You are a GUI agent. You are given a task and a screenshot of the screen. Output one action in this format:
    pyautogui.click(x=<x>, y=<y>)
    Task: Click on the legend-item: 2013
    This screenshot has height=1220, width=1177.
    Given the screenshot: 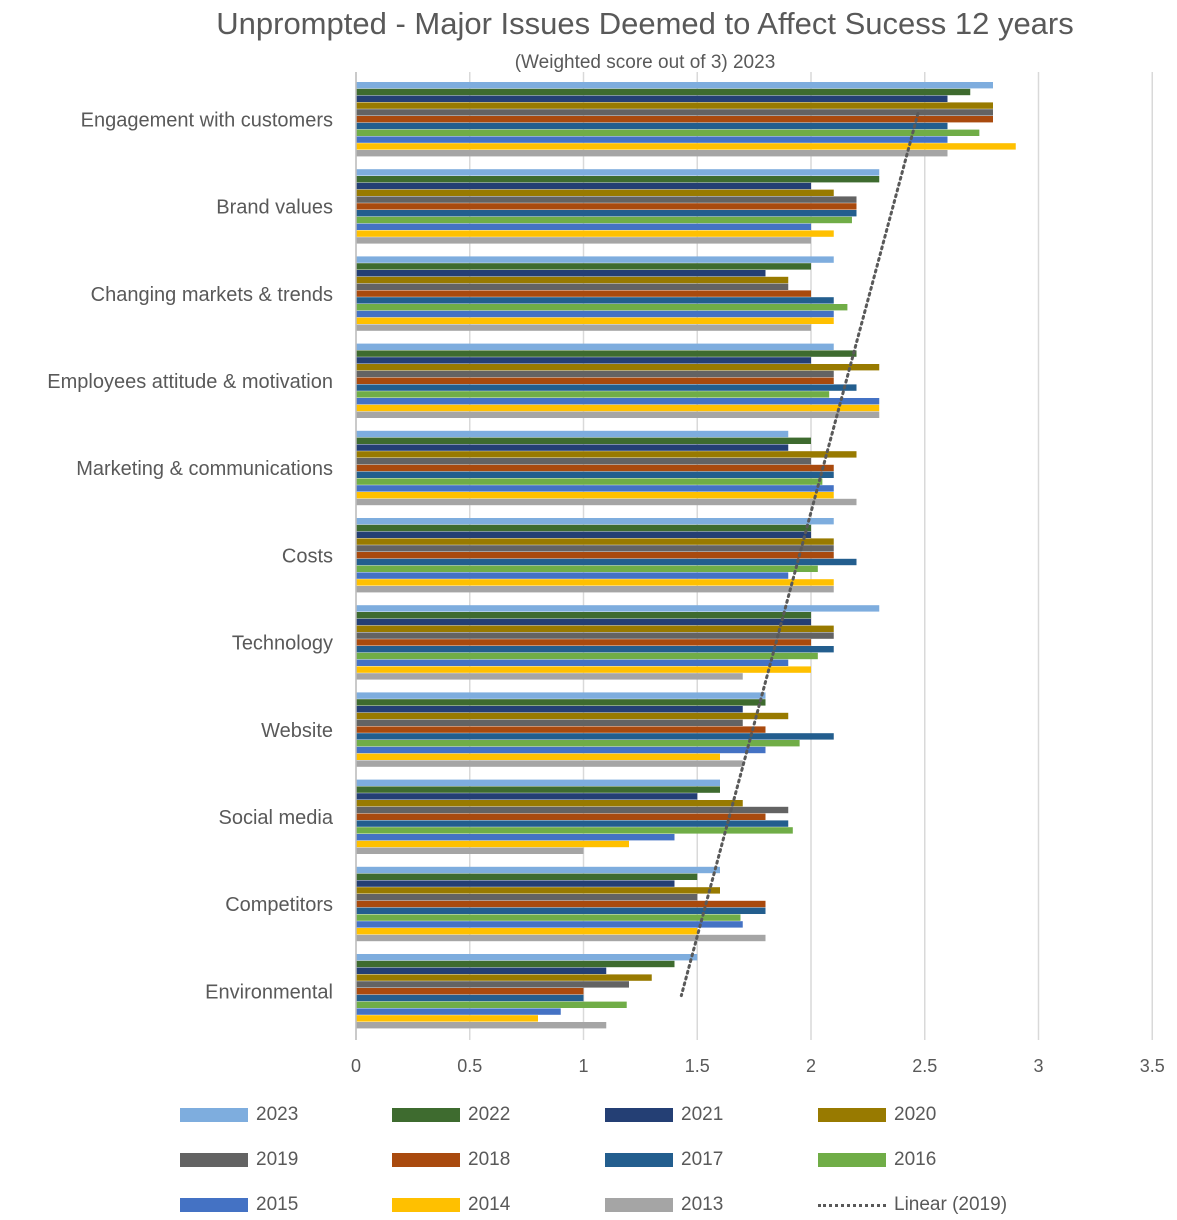 What is the action you would take?
    pyautogui.click(x=664, y=1205)
    